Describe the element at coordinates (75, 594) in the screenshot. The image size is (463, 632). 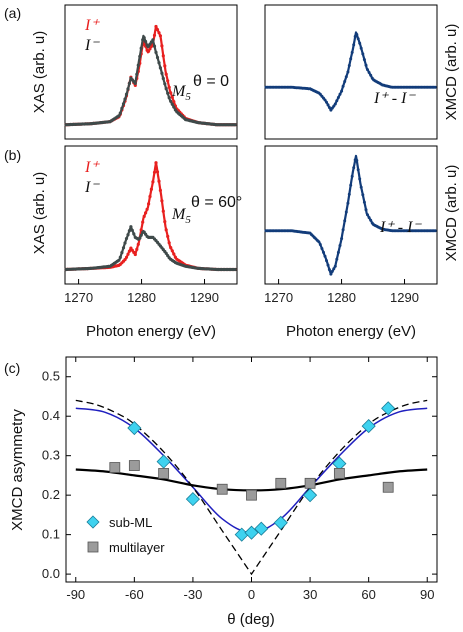
I see `panel-c-xtick-label: -90` at that location.